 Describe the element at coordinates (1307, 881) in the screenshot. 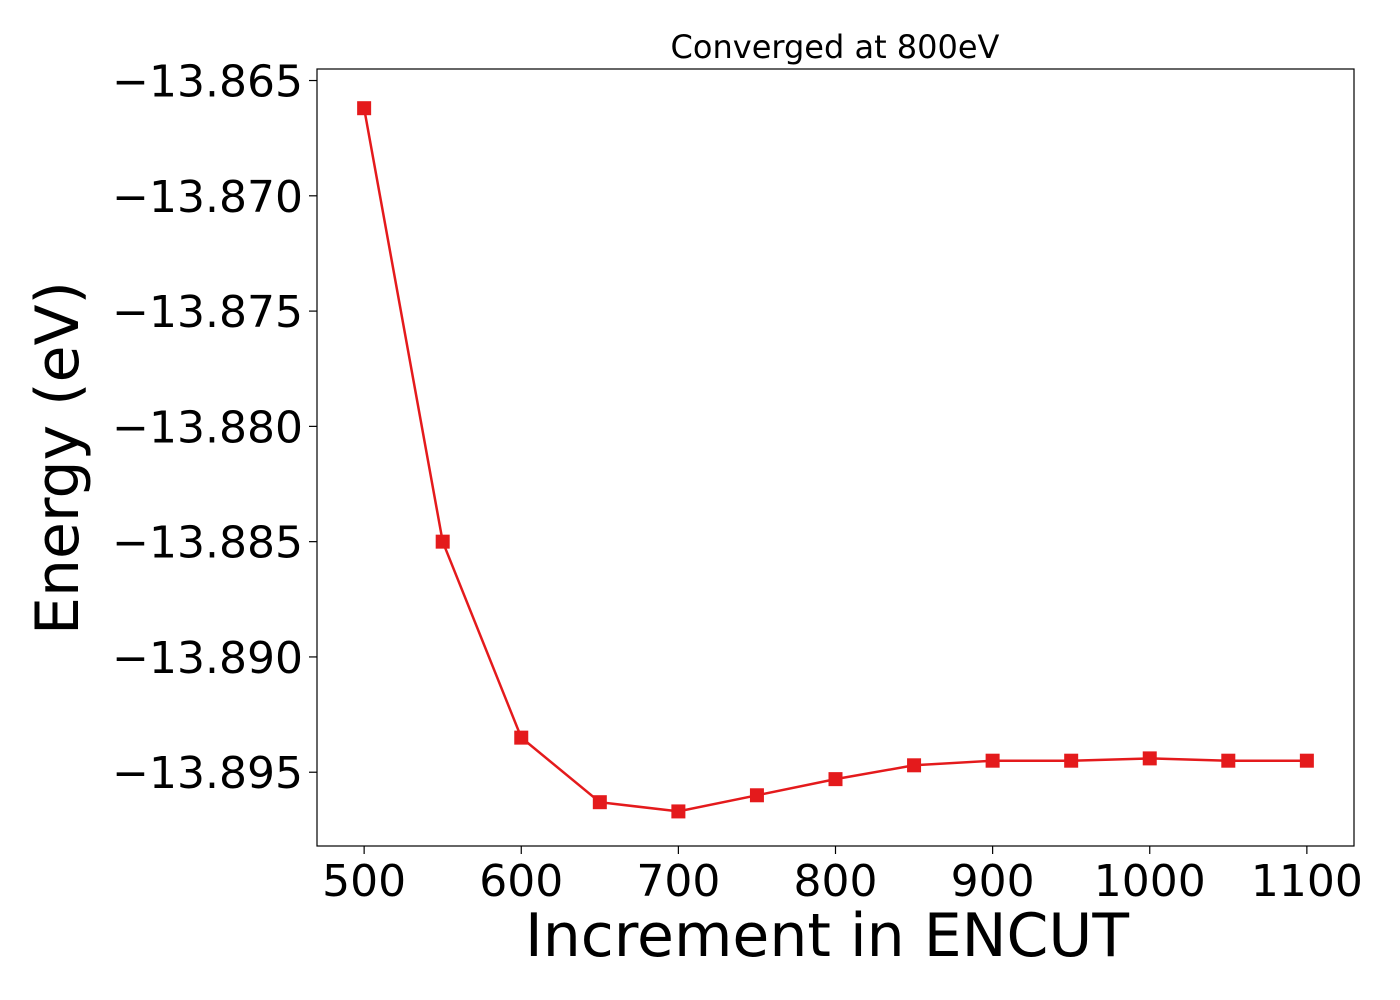

I see `x-tick-label: 1100` at that location.